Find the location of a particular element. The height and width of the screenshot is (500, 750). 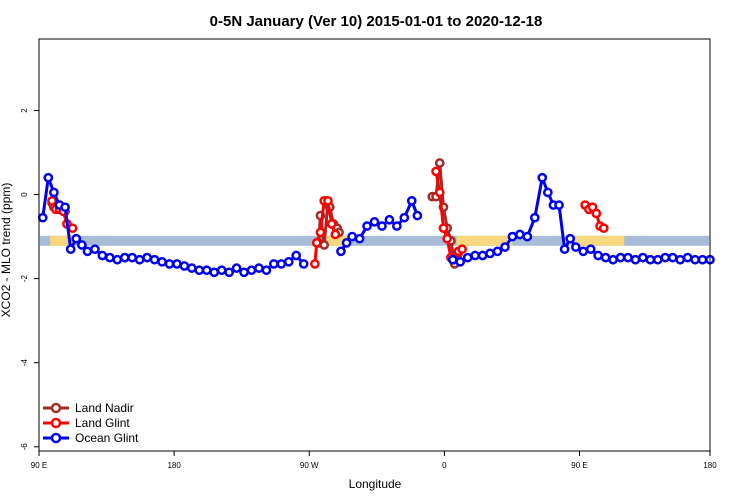

x-tick-label-4: 90 E is located at coordinates (579, 465).